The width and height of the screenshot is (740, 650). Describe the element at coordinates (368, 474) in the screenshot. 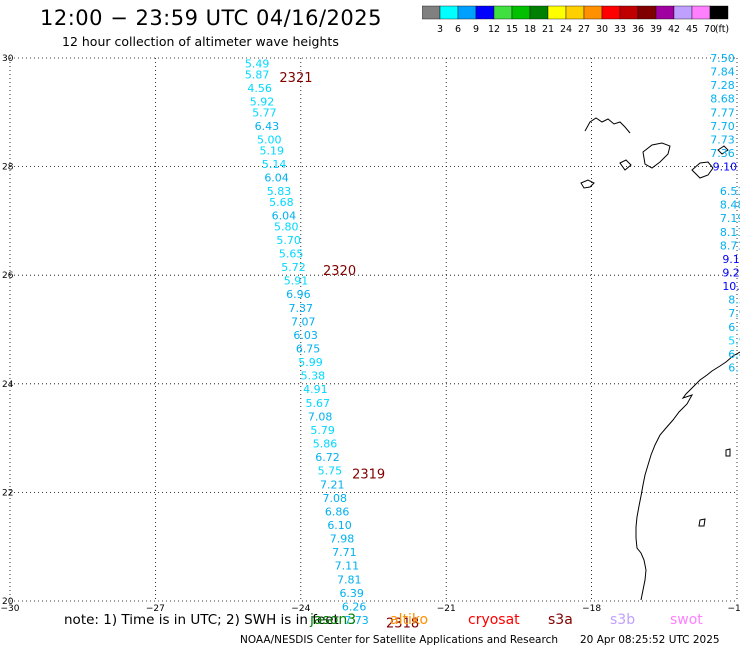

I see `cycle-number-label: 2319` at that location.